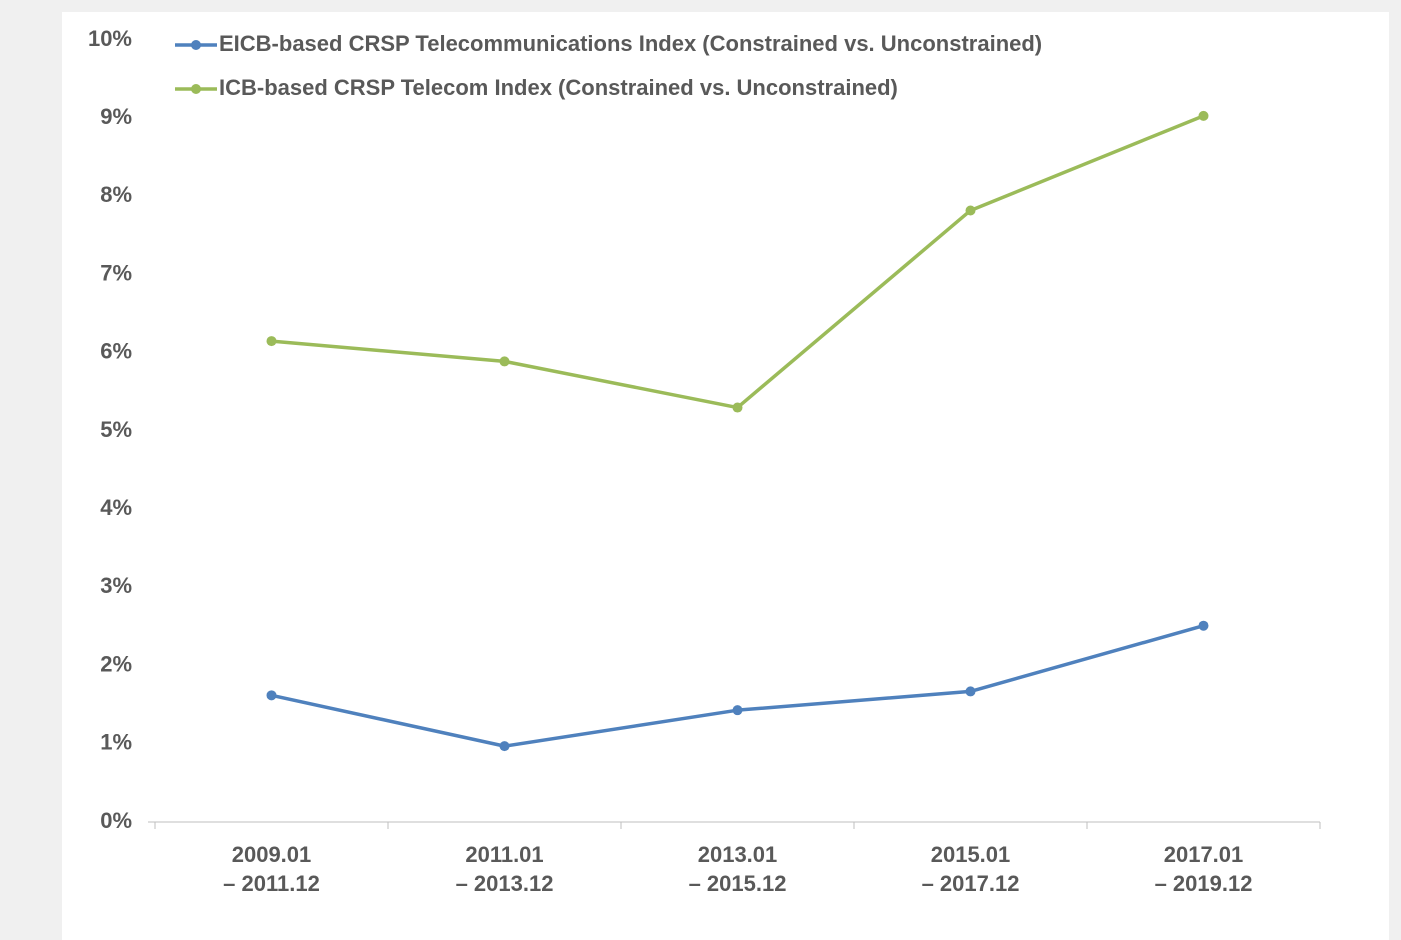 The width and height of the screenshot is (1401, 940). I want to click on x-tick-label-line: 2011.01, so click(504, 854).